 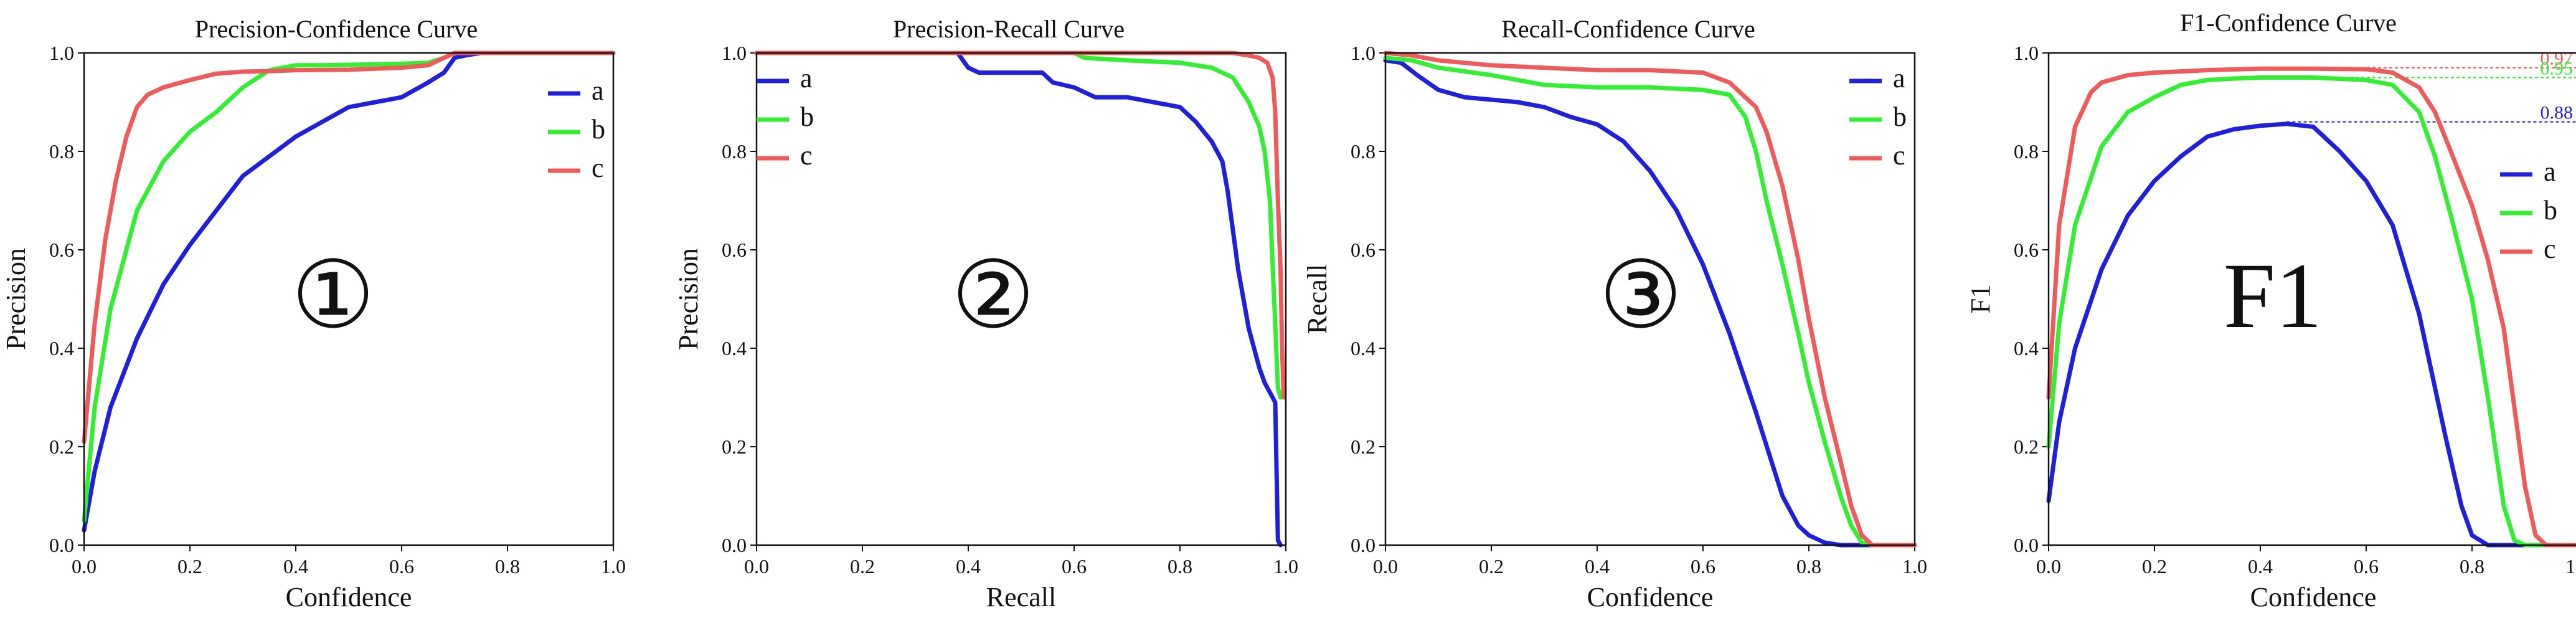 I want to click on chart-title: Precision-Recall Curve, so click(x=1009, y=29).